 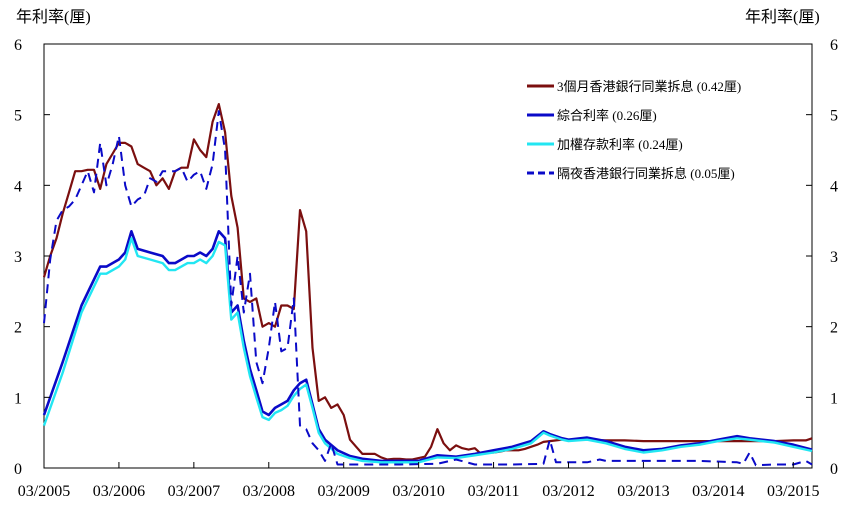 I want to click on y-axis-label-left: 年利率(厘), so click(x=53, y=17).